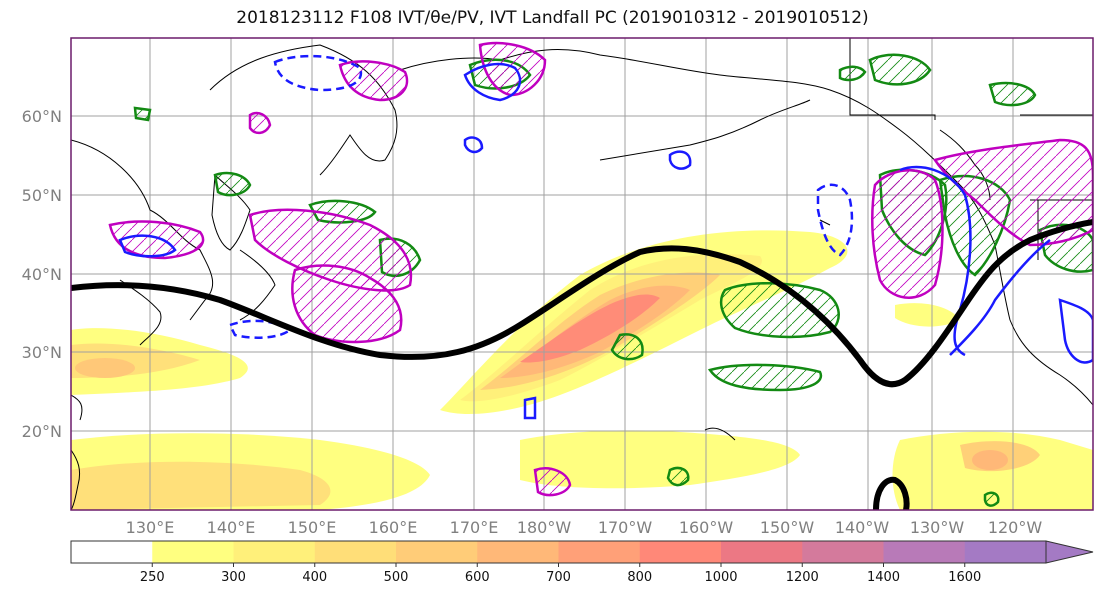  I want to click on colorbar-cells, so click(559, 552).